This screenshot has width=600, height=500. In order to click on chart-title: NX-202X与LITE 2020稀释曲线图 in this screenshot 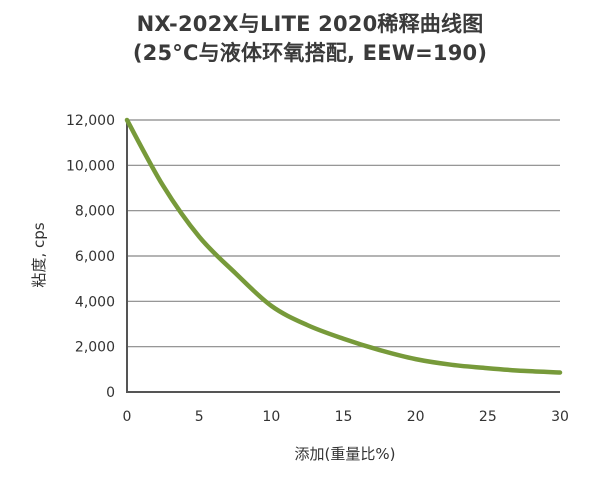, I will do `click(310, 24)`.